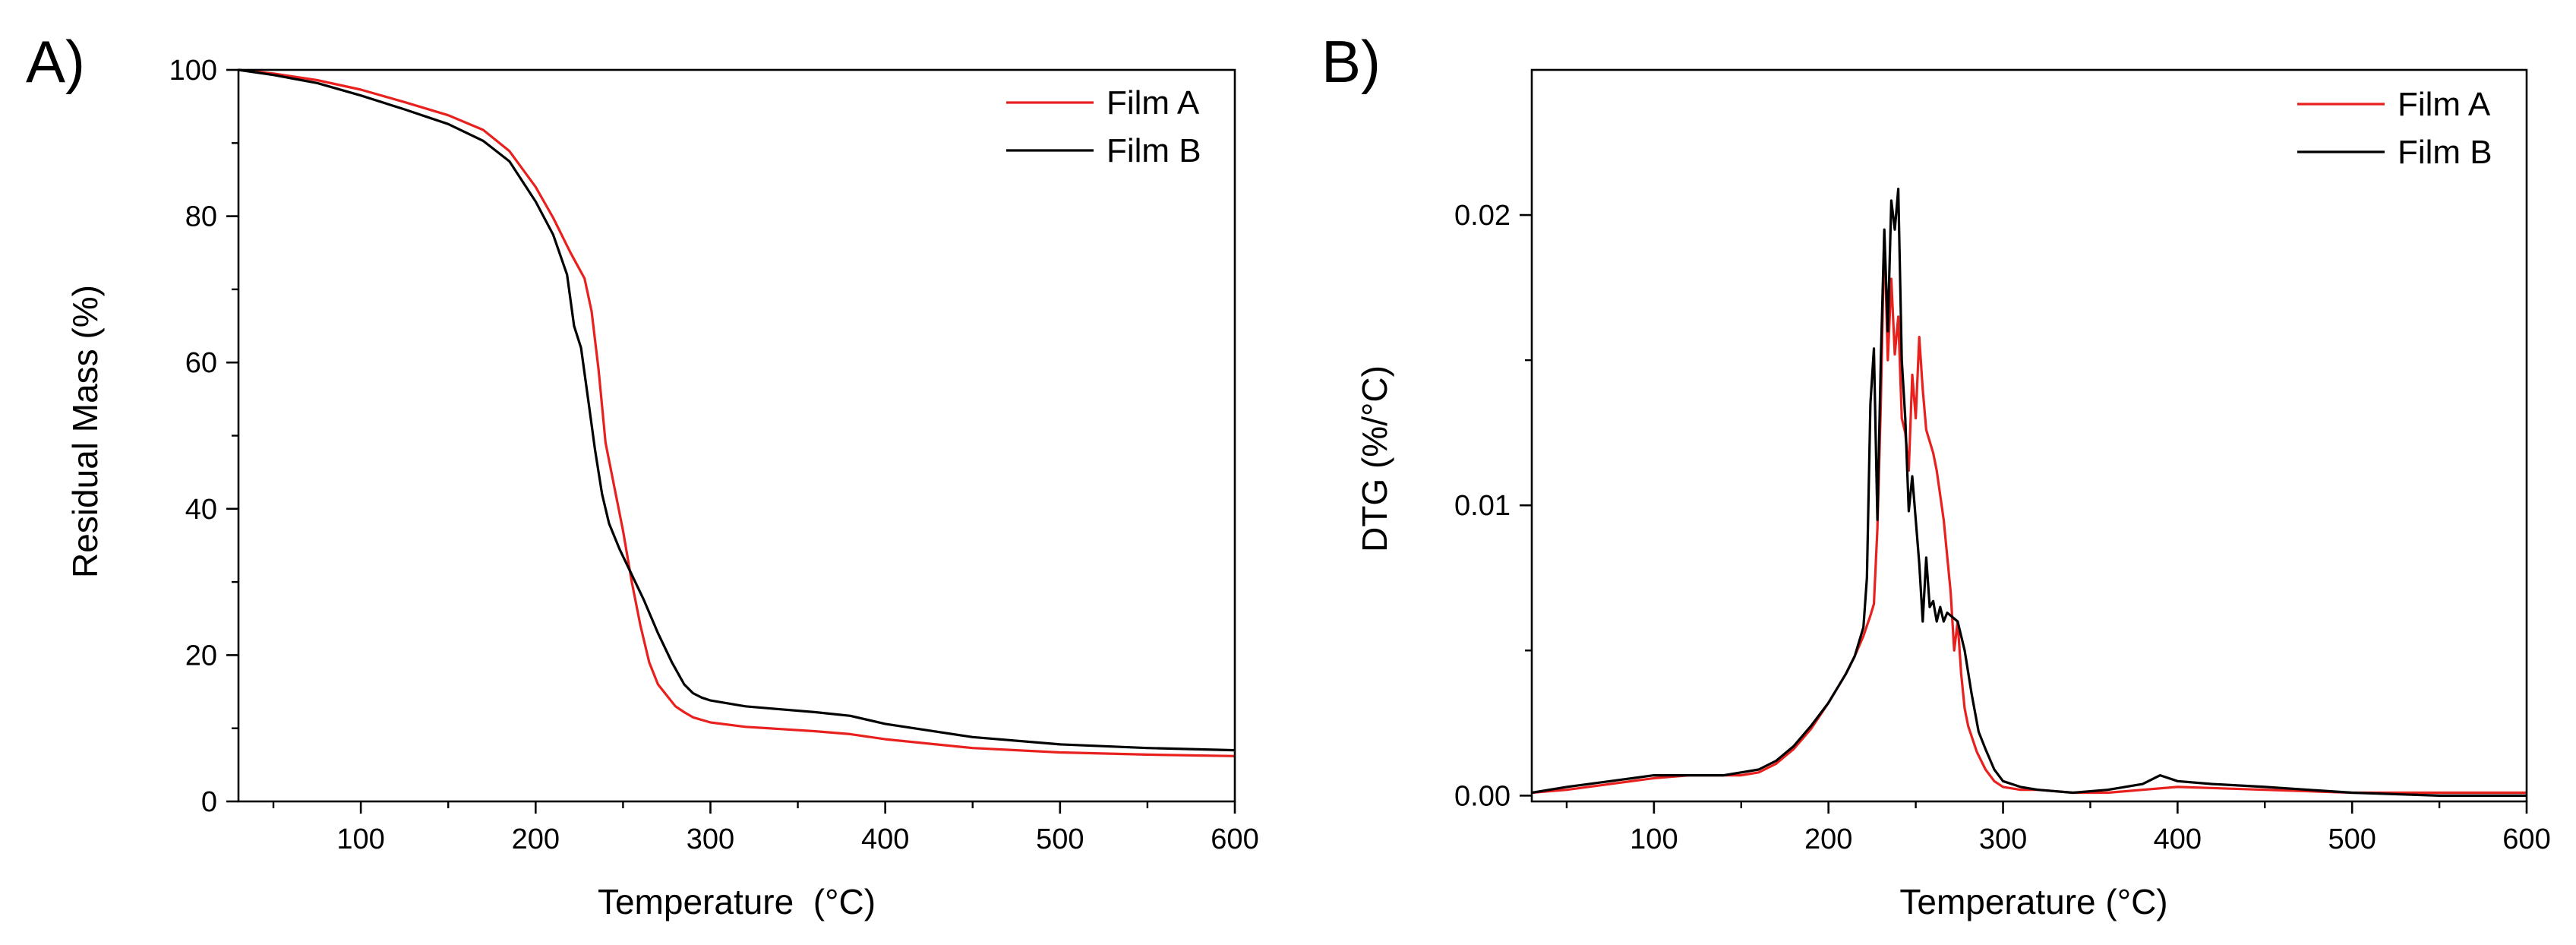 The image size is (2576, 945). Describe the element at coordinates (1374, 458) in the screenshot. I see `panel-b-y-axis-title: DTG (%/°C)` at that location.